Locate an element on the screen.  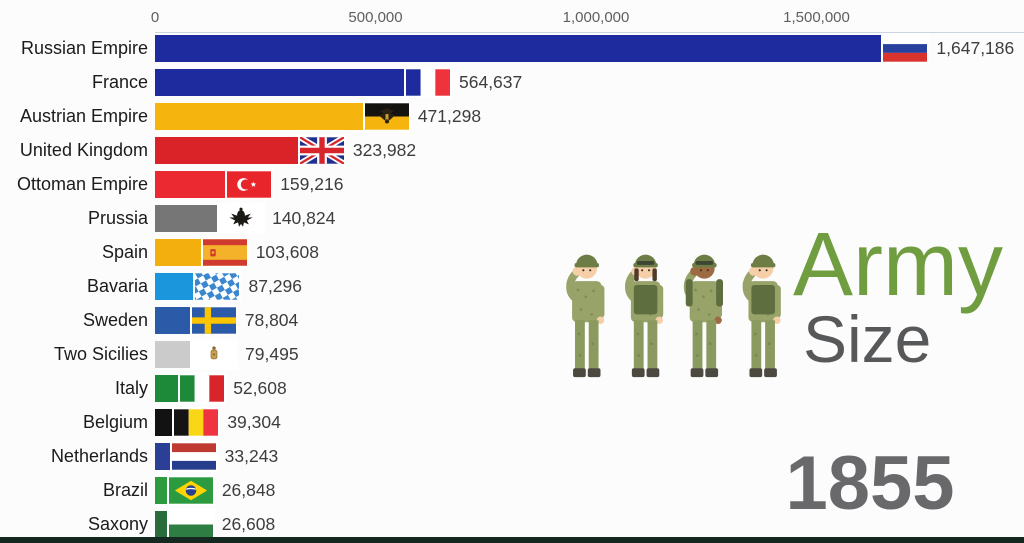
country-label: Prussia is located at coordinates (117, 217).